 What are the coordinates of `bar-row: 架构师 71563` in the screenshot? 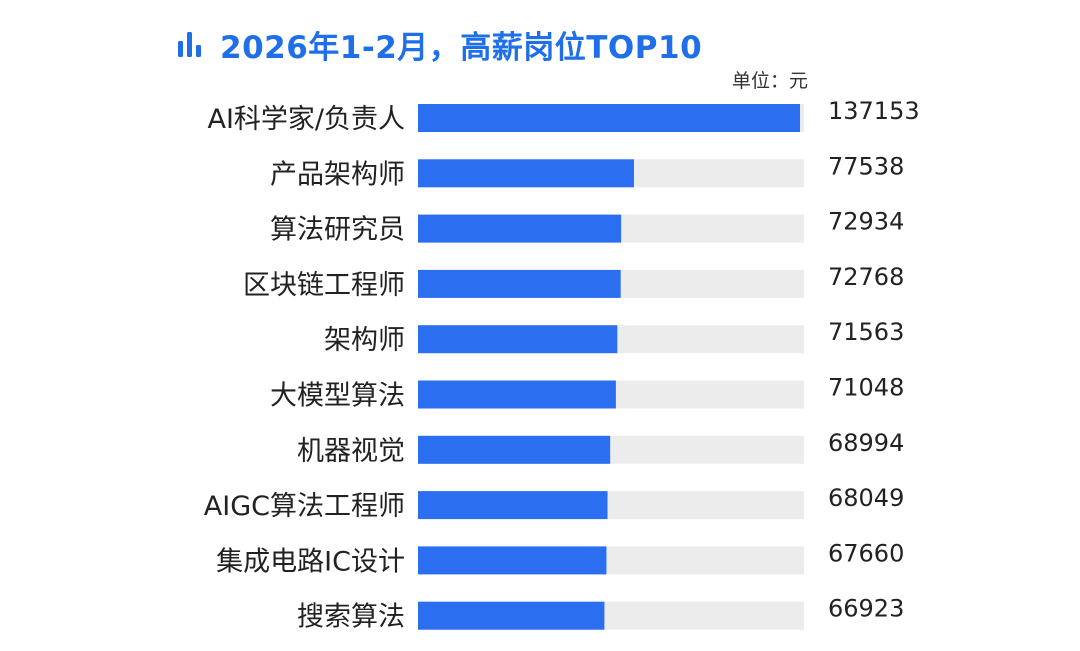 It's located at (614, 337).